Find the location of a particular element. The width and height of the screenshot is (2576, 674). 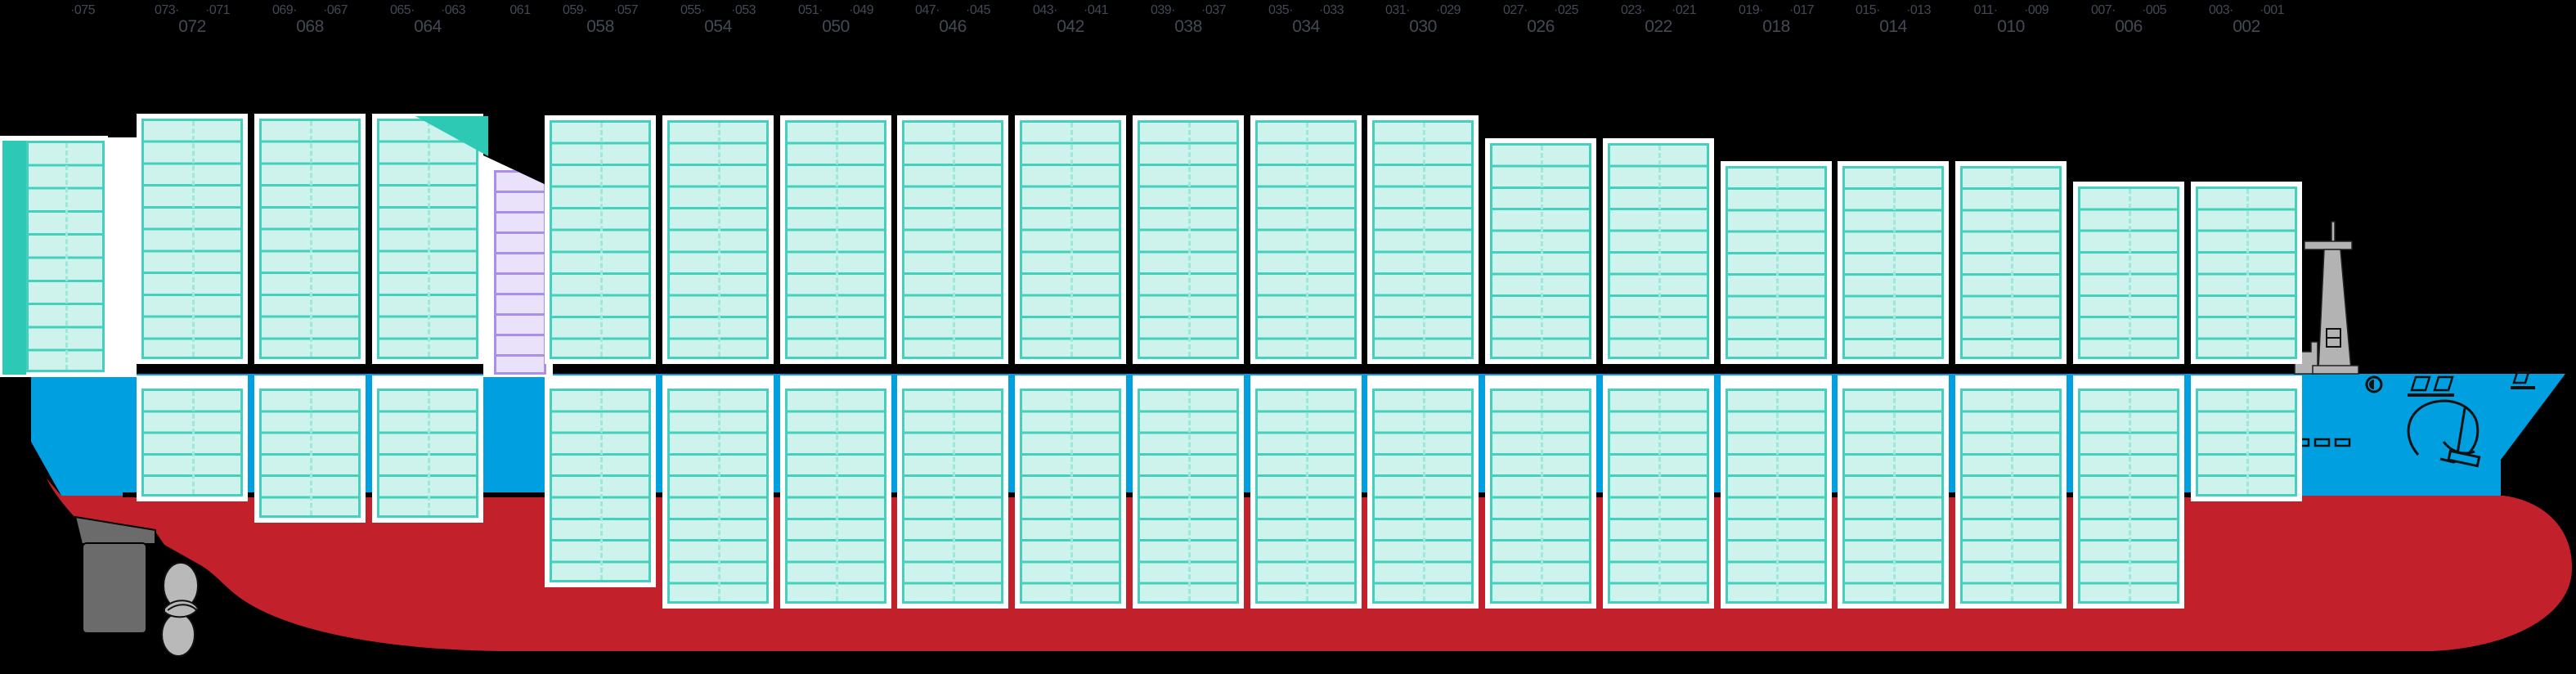

bay-label-058-fore: 059· is located at coordinates (575, 10).